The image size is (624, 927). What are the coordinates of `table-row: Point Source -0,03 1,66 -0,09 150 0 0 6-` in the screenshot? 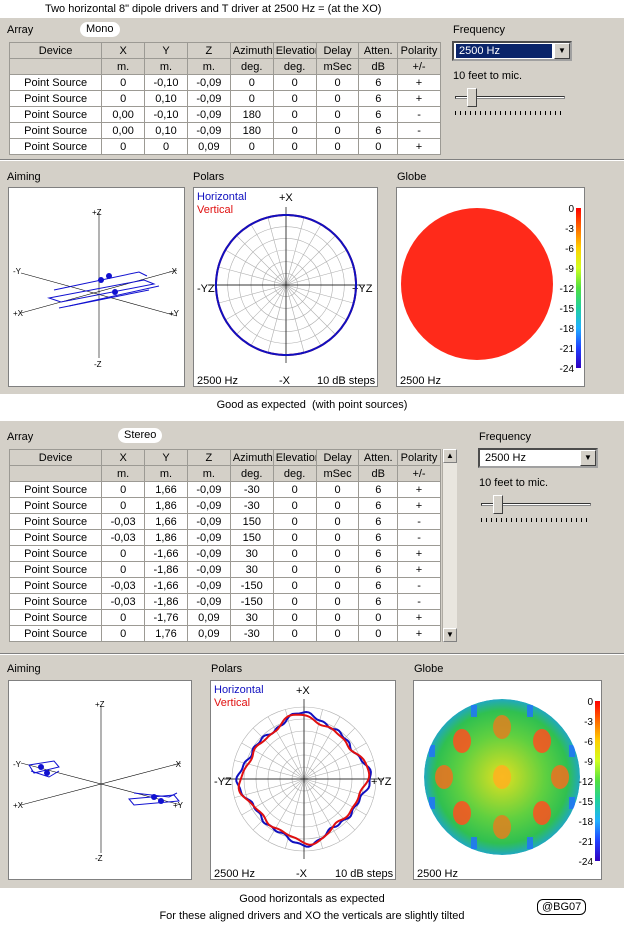 It's located at (224, 521).